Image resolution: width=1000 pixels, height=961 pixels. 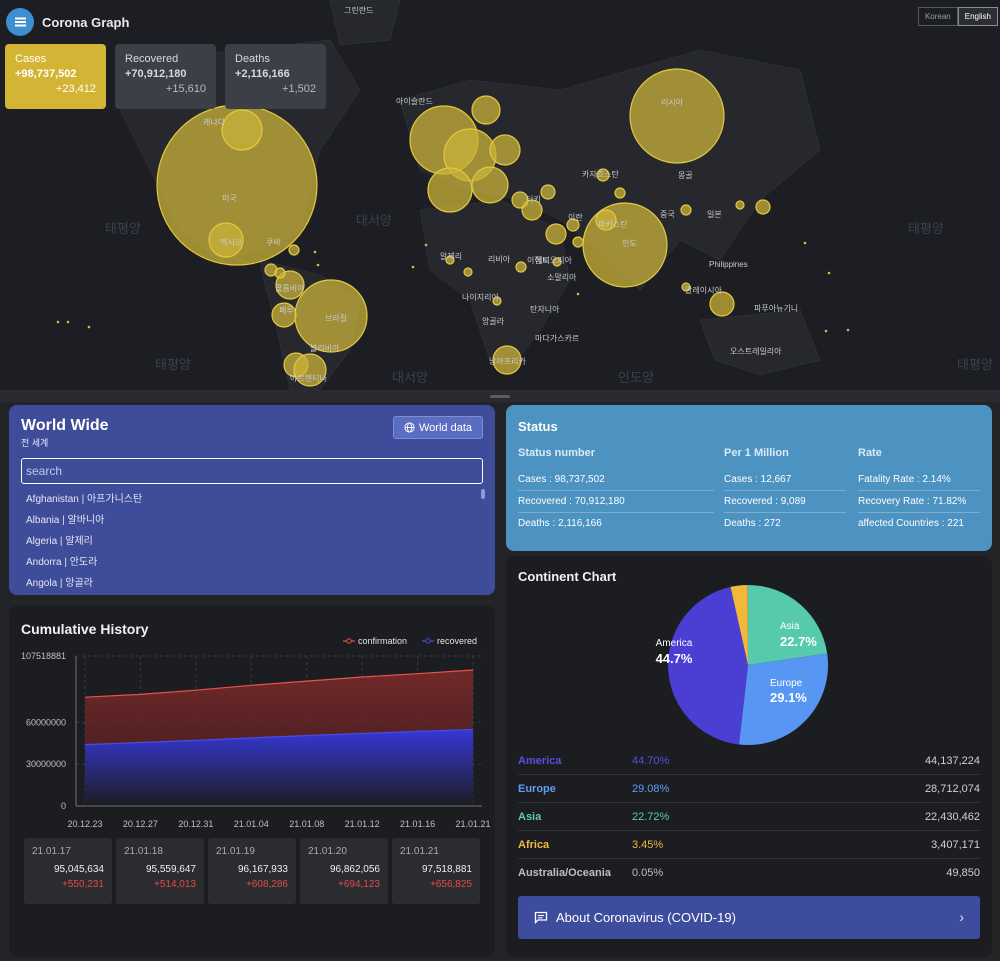 I want to click on worldwide-subtitle: 전 세계, so click(x=35, y=443).